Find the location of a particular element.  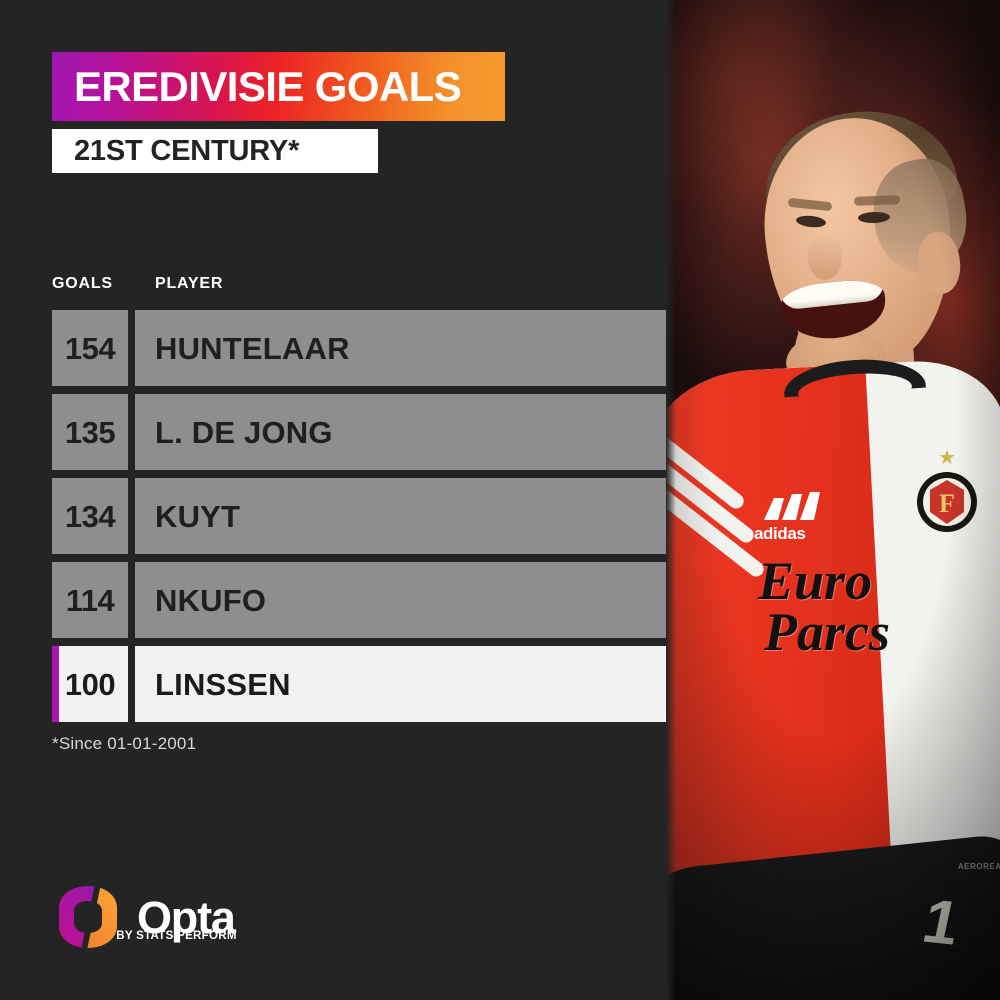

feyenoord-crest-icon: F is located at coordinates (947, 505).